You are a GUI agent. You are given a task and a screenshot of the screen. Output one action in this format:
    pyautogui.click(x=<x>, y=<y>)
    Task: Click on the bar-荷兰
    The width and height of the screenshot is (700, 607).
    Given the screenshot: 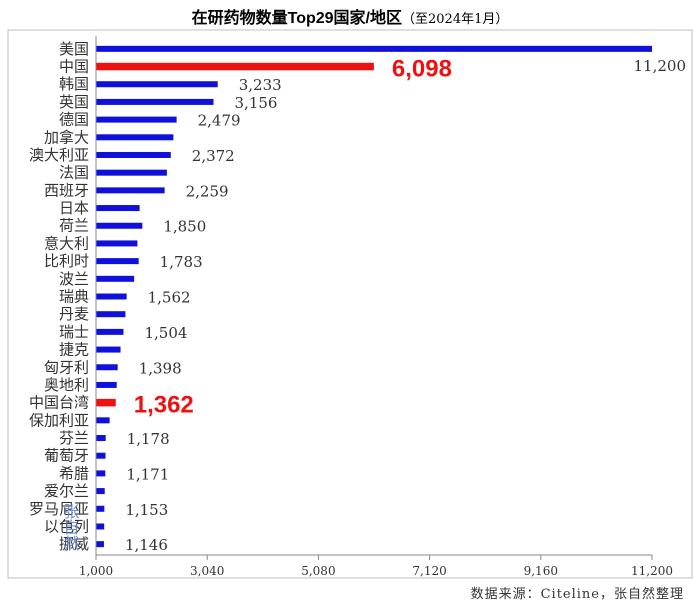 What is the action you would take?
    pyautogui.click(x=119, y=225)
    